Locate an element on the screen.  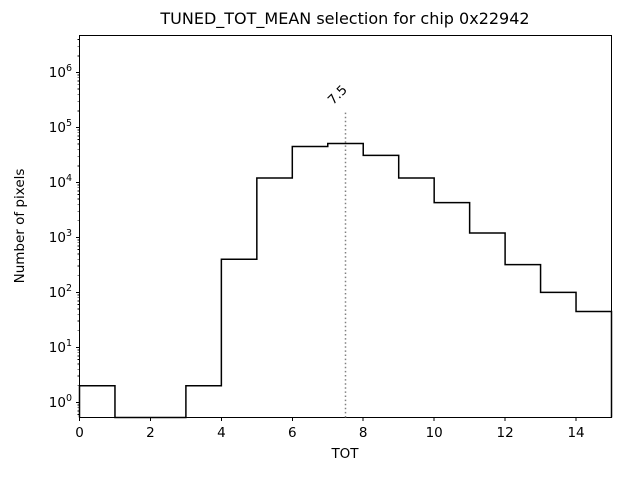
threshold-label: 7.5 is located at coordinates (337, 95).